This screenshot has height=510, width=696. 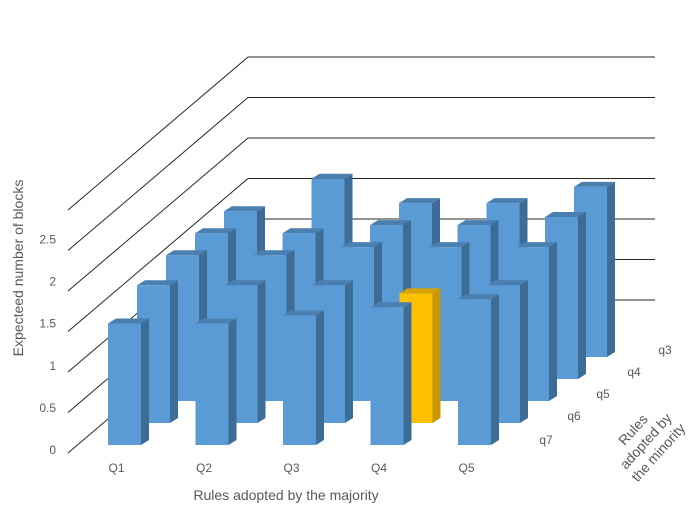 What do you see at coordinates (116, 468) in the screenshot?
I see `x-tick-label: Q1` at bounding box center [116, 468].